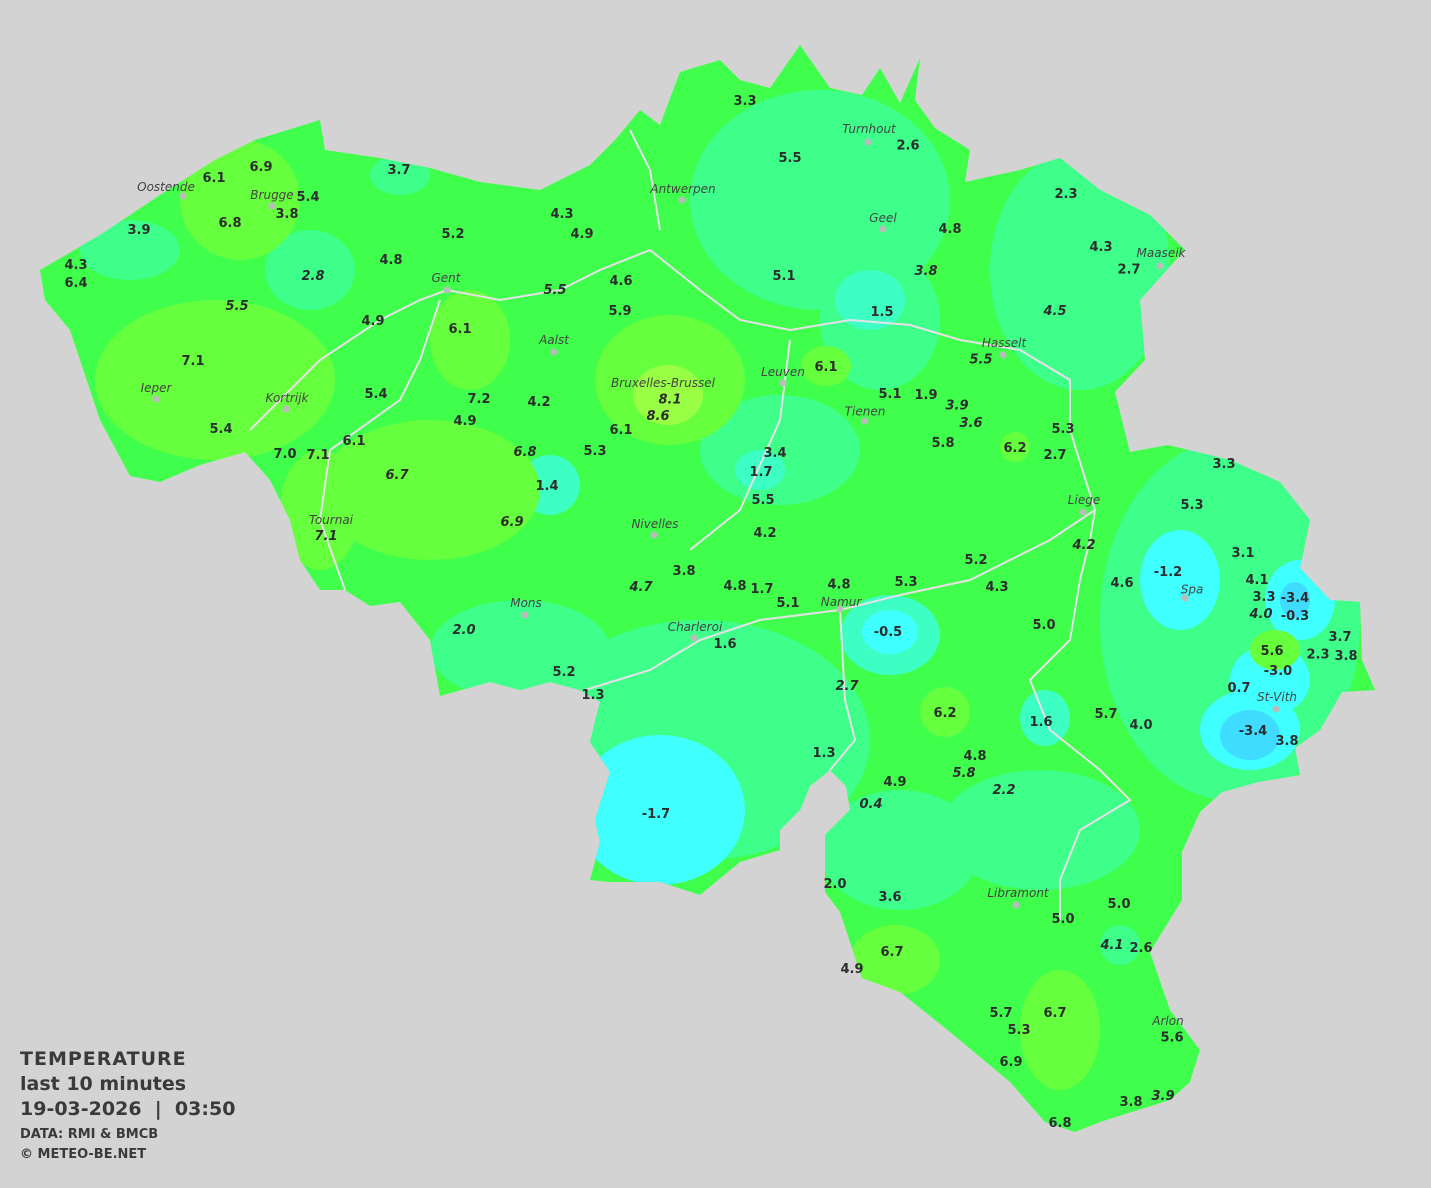 This screenshot has width=1431, height=1188. What do you see at coordinates (1162, 253) in the screenshot?
I see `city-label: Maaseik` at bounding box center [1162, 253].